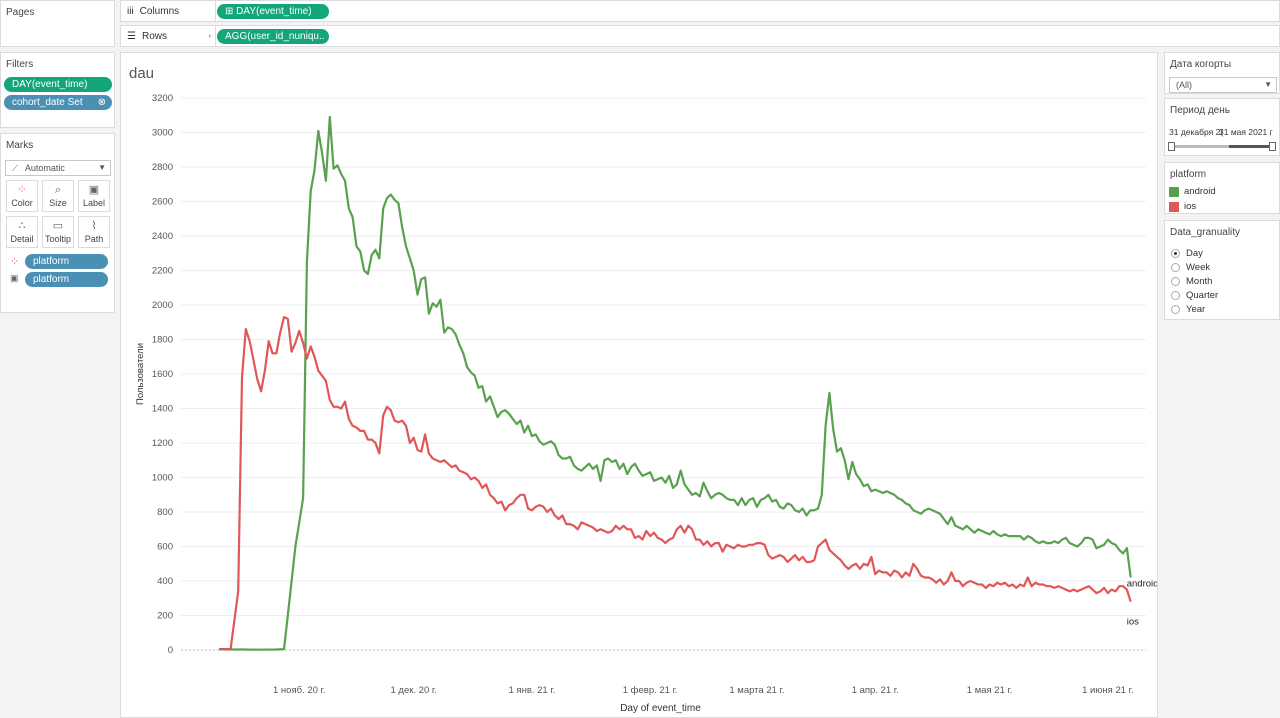 The height and width of the screenshot is (718, 1280). I want to click on x-tick-label: 1 апр. 21 г., so click(875, 690).